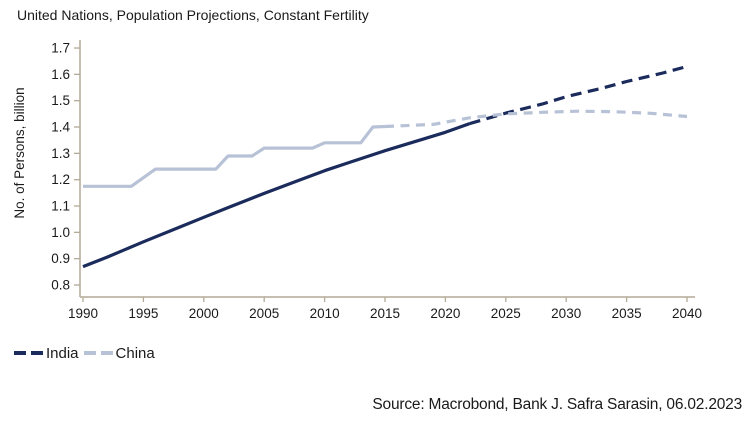 The width and height of the screenshot is (755, 428). What do you see at coordinates (60, 206) in the screenshot?
I see `y-tick-label: 1.1` at bounding box center [60, 206].